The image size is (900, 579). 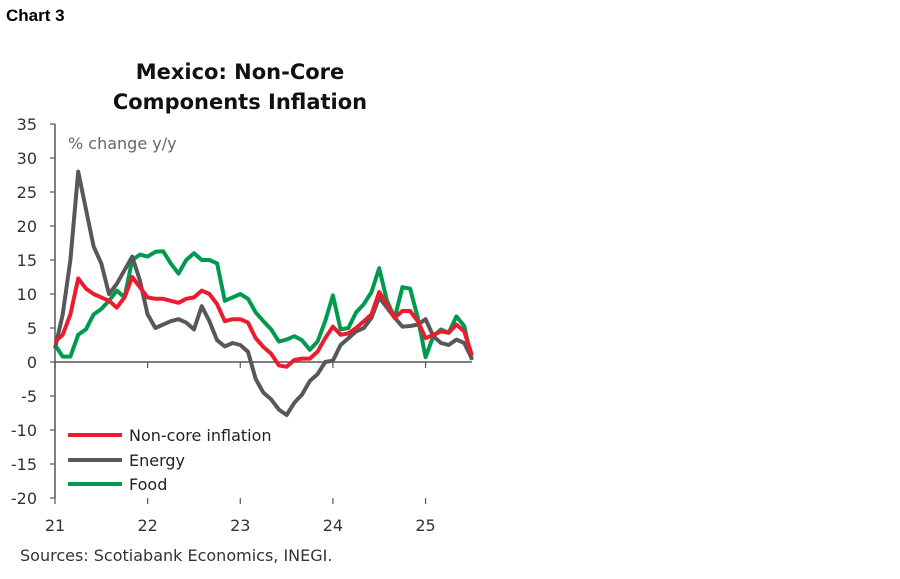 What do you see at coordinates (240, 525) in the screenshot?
I see `x-tick-label: 23` at bounding box center [240, 525].